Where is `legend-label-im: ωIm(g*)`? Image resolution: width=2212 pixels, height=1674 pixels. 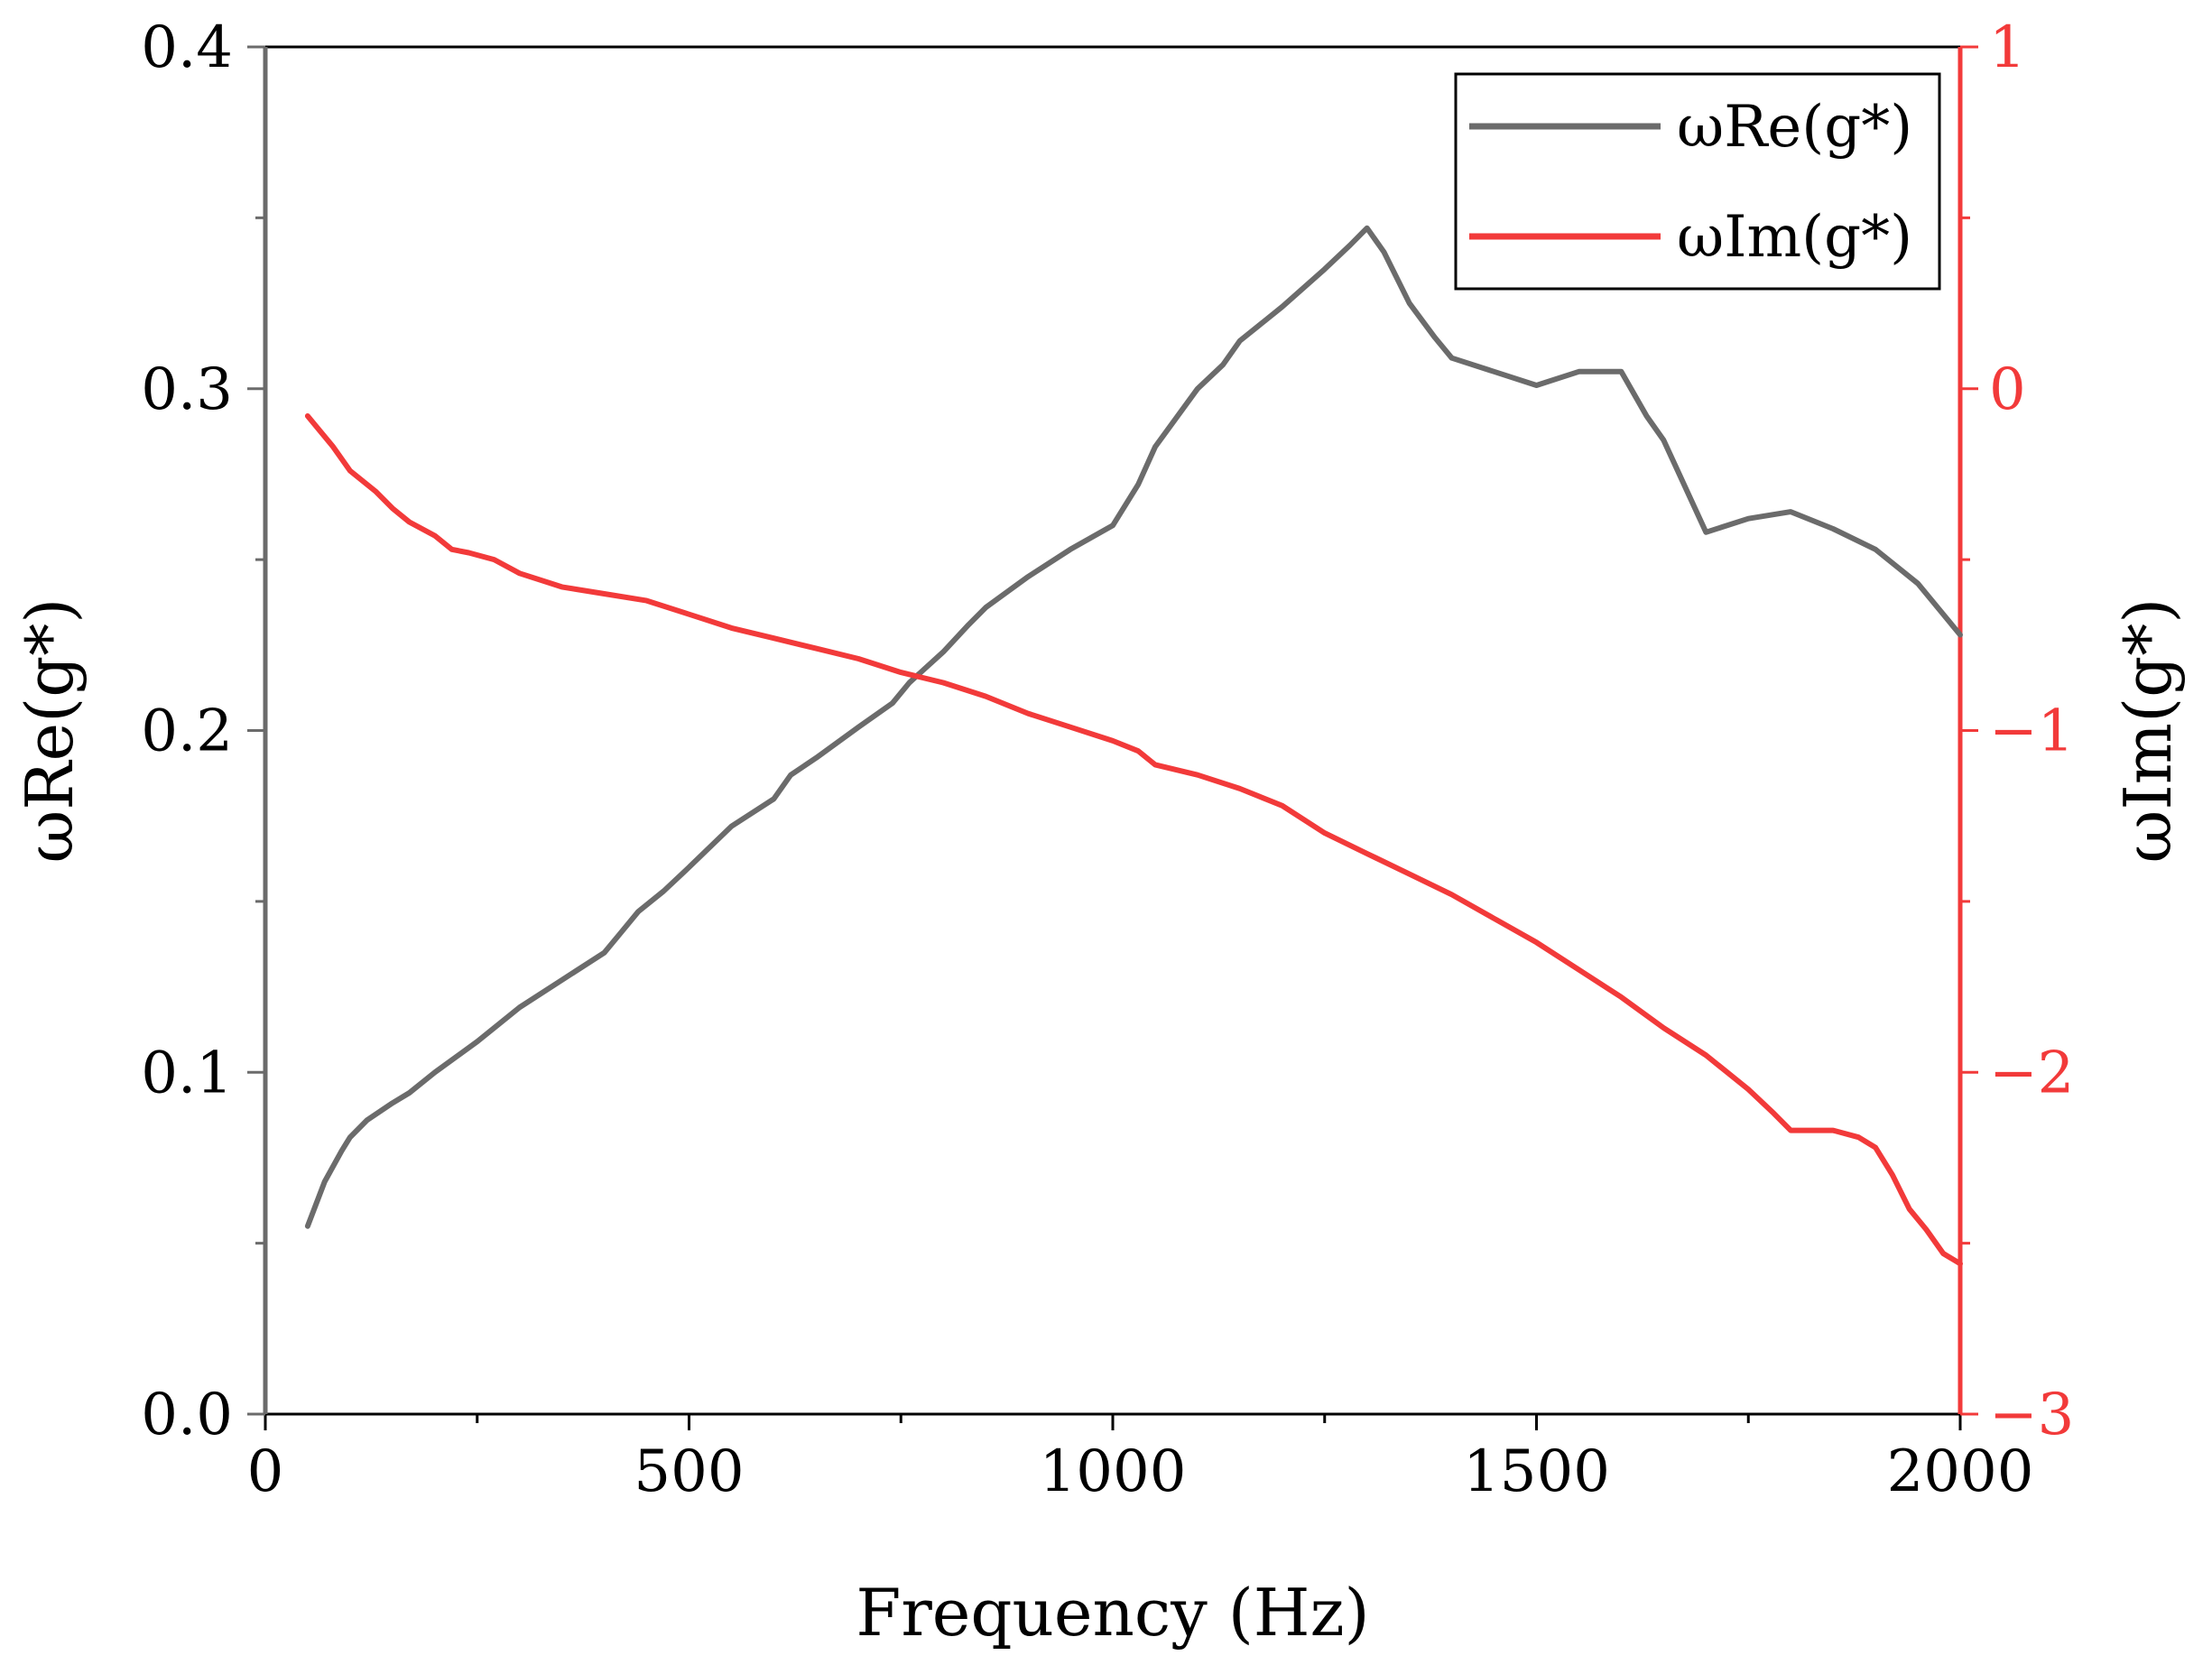 legend-label-im: ωIm(g*) is located at coordinates (1794, 237).